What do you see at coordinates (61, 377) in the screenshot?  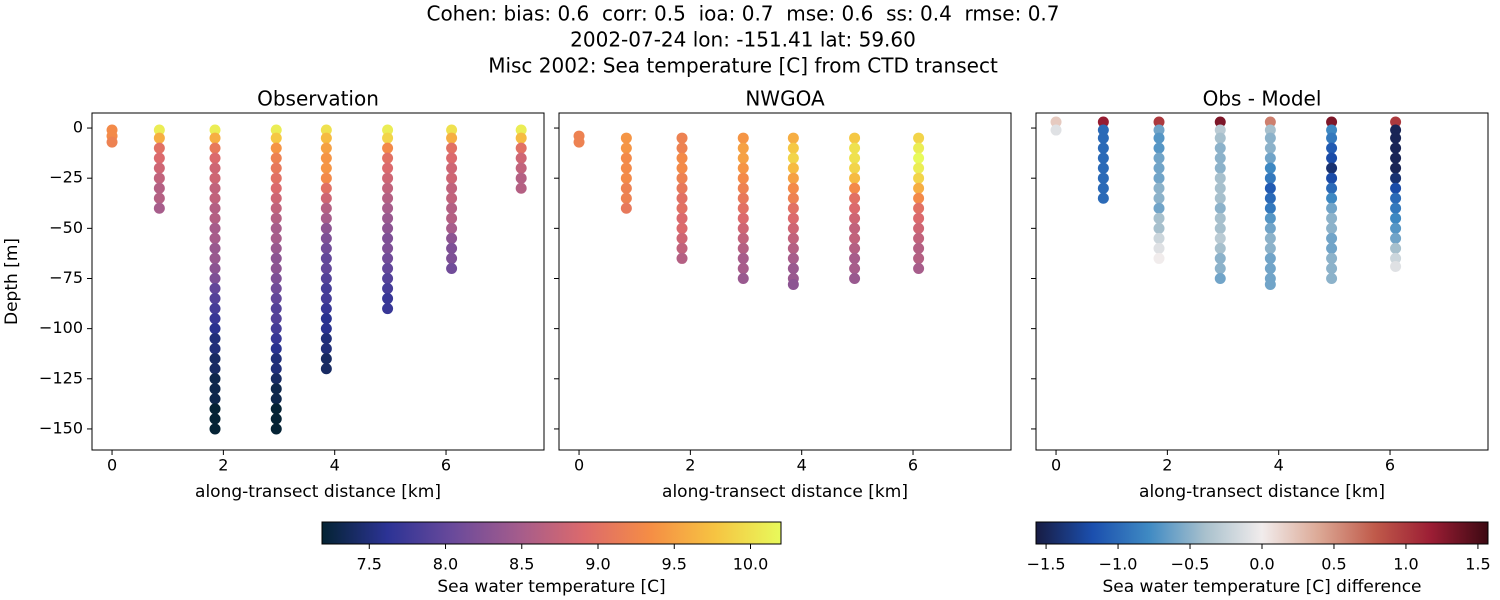 I see `y-tick-label: −125` at bounding box center [61, 377].